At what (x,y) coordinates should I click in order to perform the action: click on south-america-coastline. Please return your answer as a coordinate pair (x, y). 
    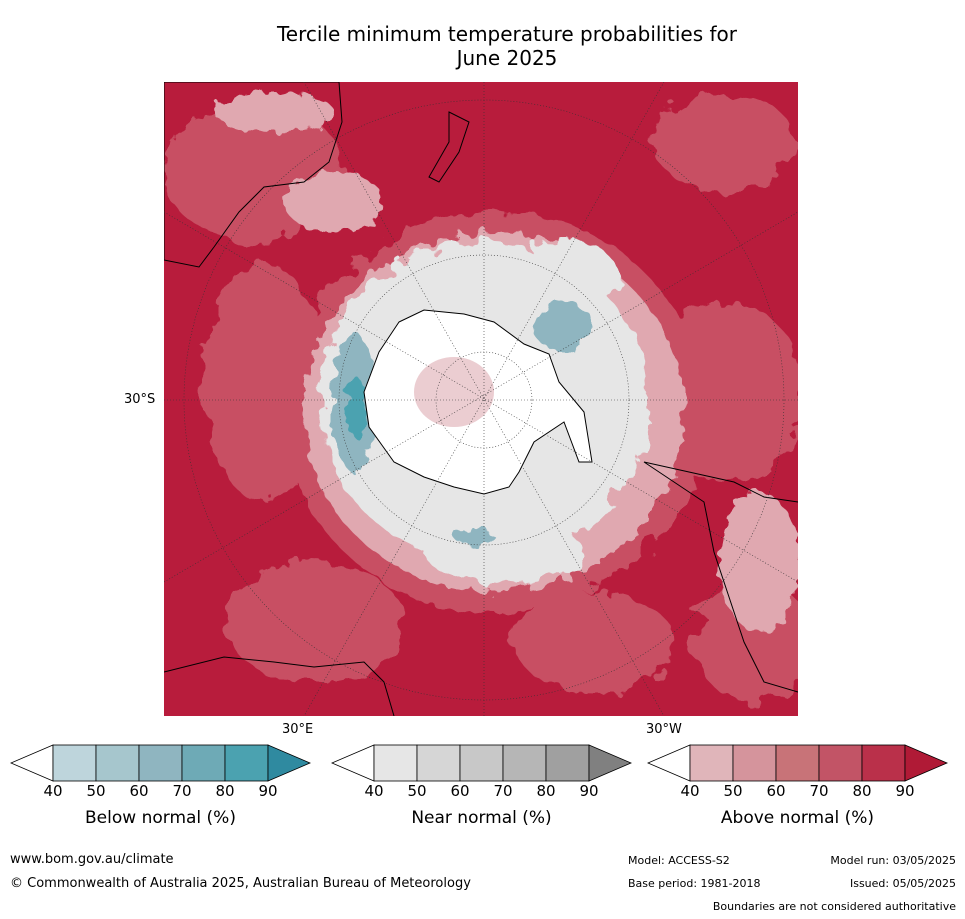
    Looking at the image, I should click on (720, 577).